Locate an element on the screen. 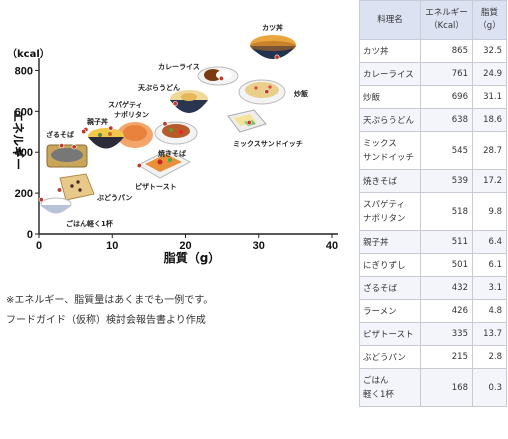 This screenshot has width=508, height=439. note-line-1: ※エネルギー、脂質量はあくまでも一例です。 is located at coordinates (110, 300).